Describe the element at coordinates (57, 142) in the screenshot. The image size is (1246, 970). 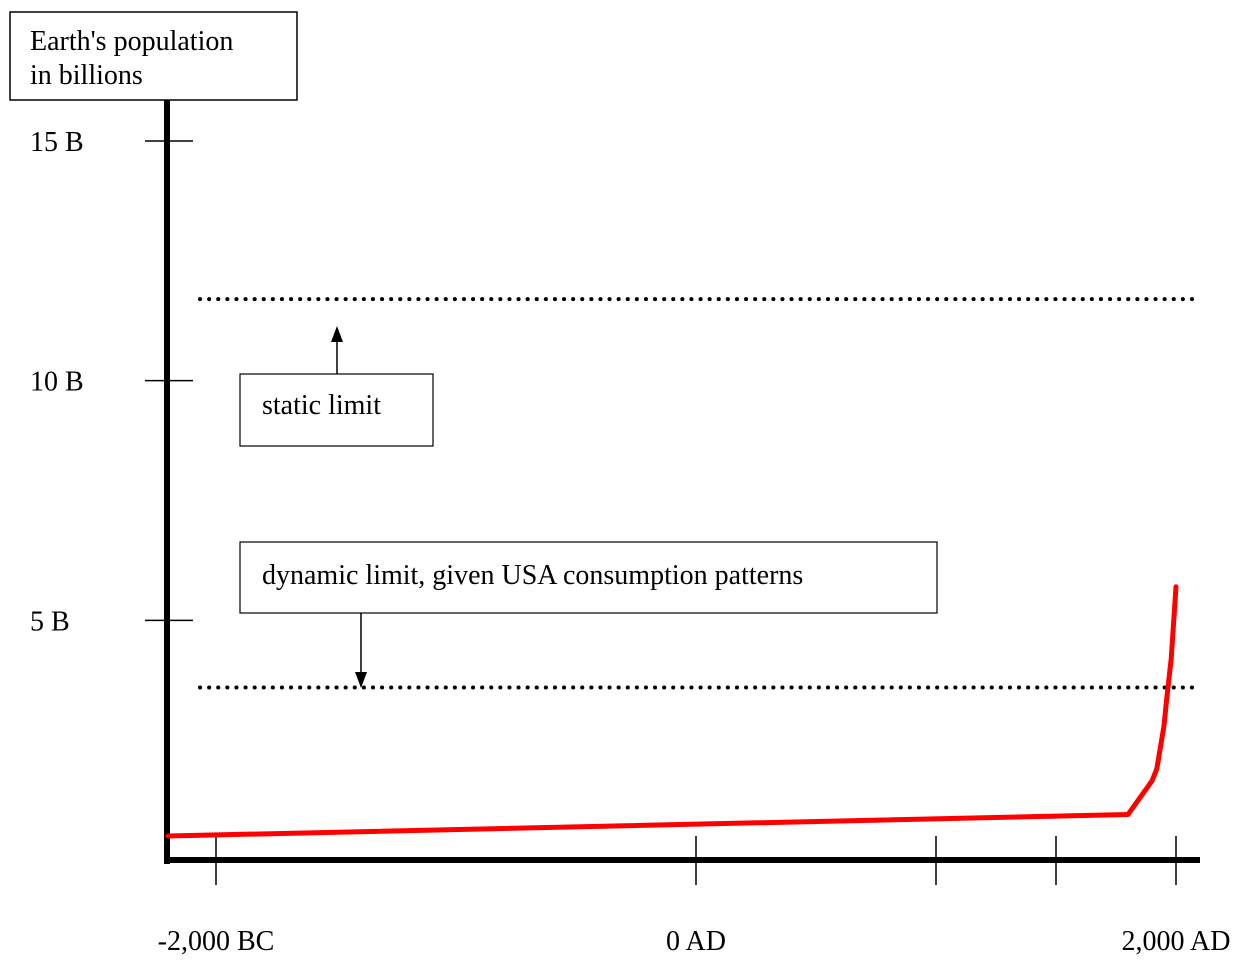
I see `y-tick-label-1: 15 B` at that location.